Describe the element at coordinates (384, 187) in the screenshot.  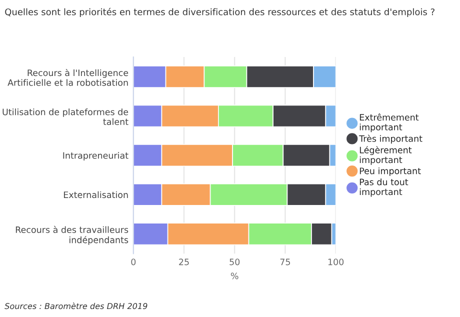
I see `legend-label: Pas du tout important` at that location.